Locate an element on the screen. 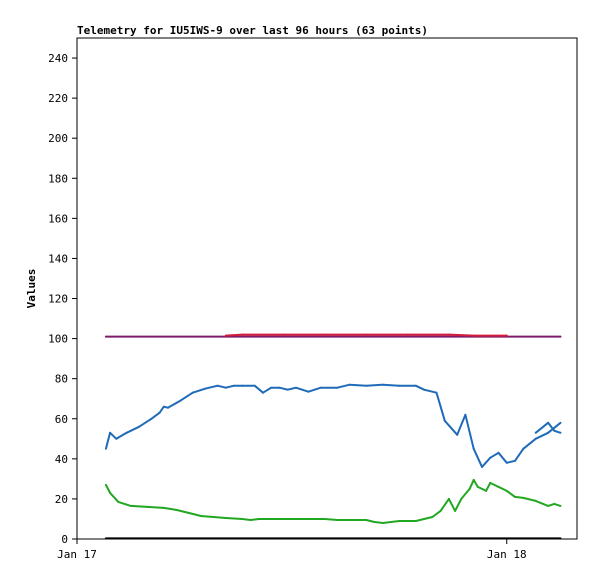 Image resolution: width=597 pixels, height=579 pixels. y-tick-label: 160 is located at coordinates (58, 218).